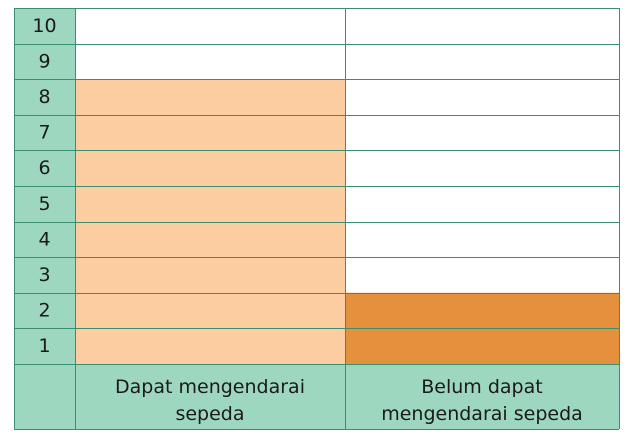 Image resolution: width=630 pixels, height=443 pixels. Describe the element at coordinates (44, 204) in the screenshot. I see `y-tick-label: 5` at that location.